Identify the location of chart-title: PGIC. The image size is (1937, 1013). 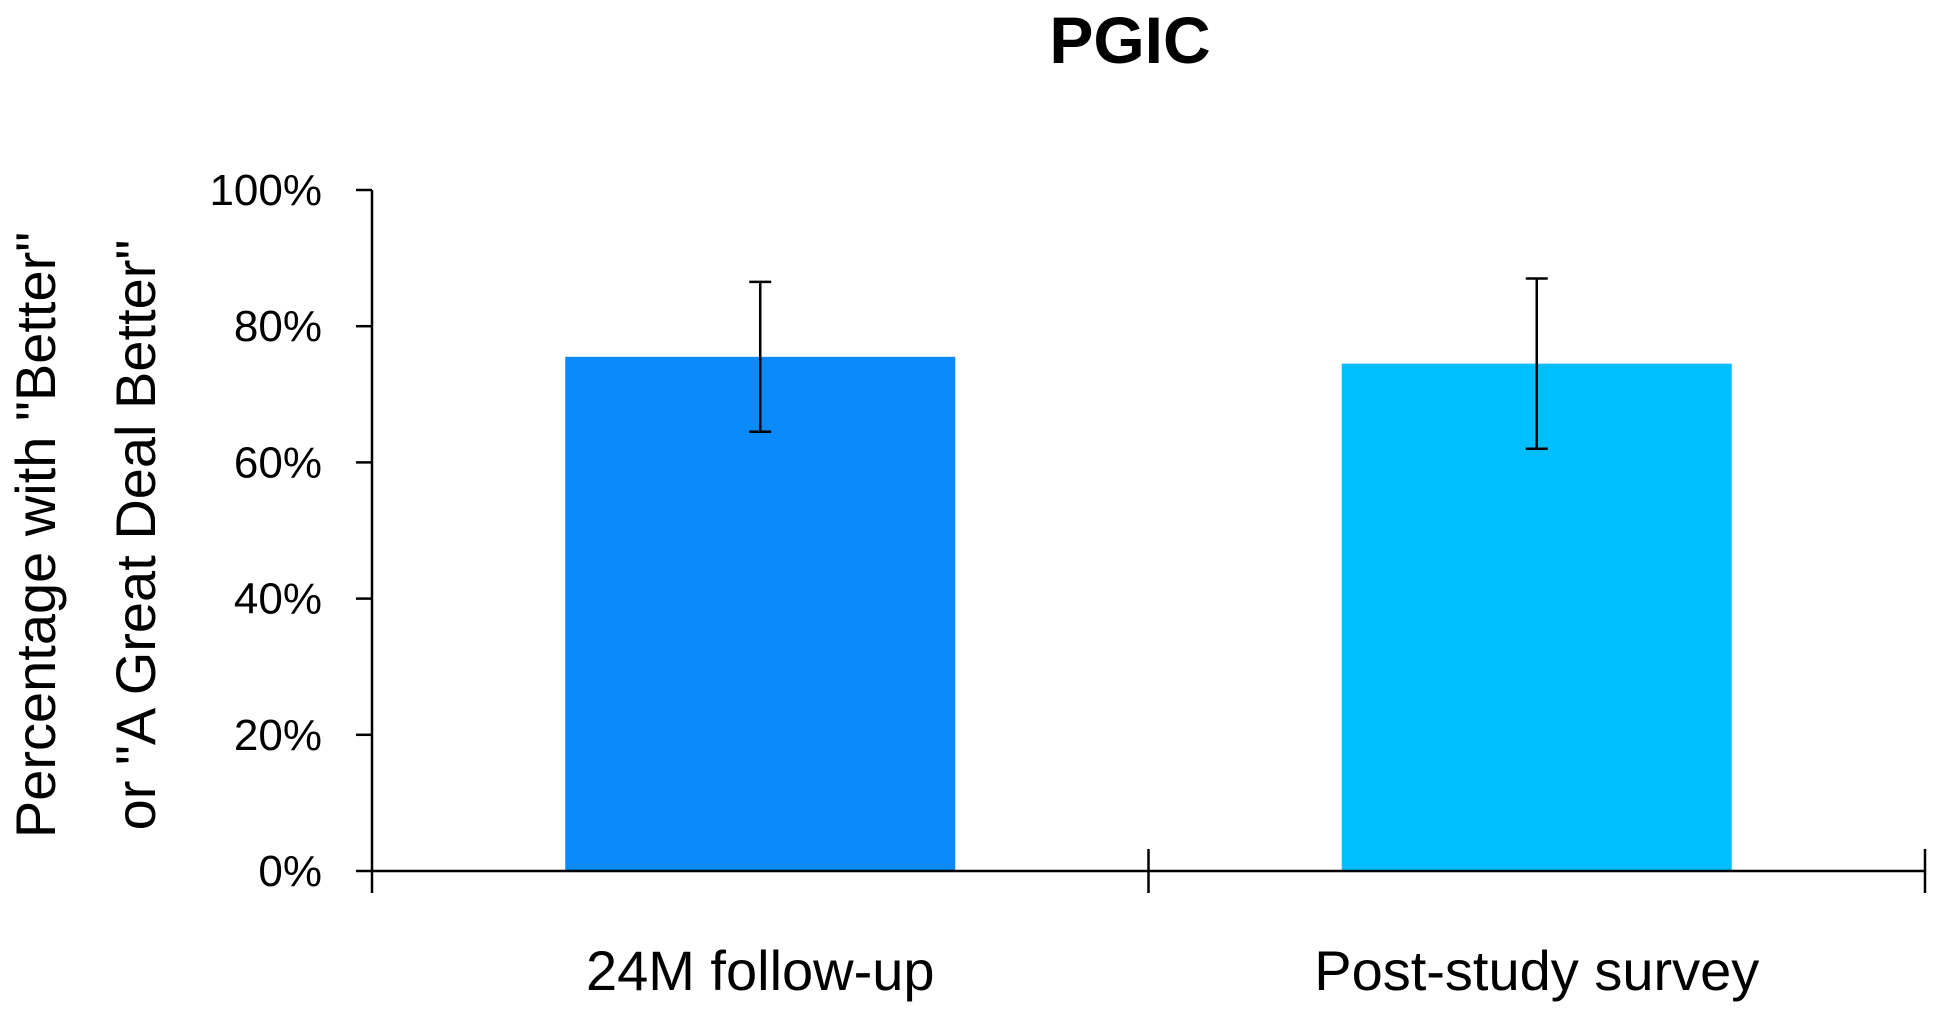
(1129, 40).